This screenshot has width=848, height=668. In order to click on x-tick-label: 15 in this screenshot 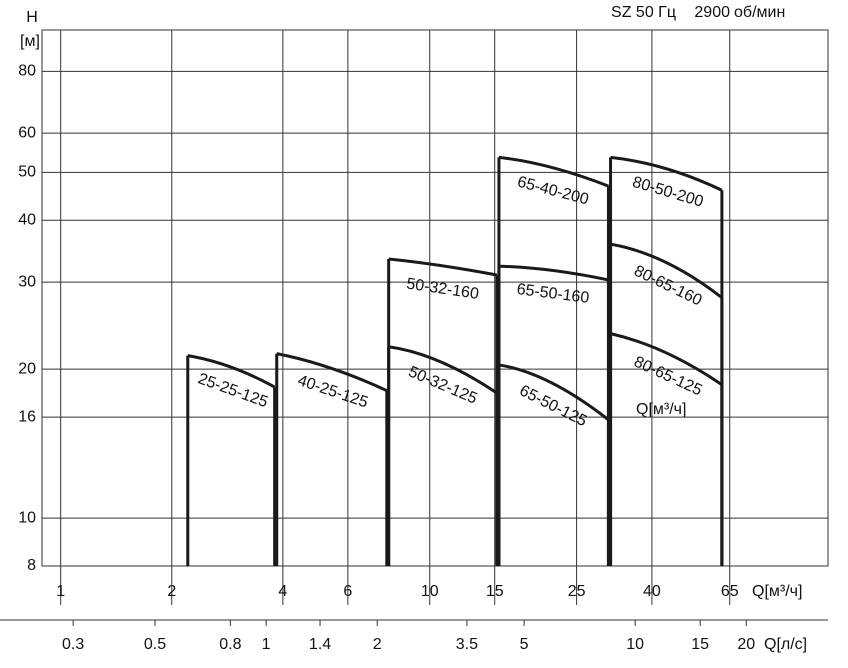, I will do `click(495, 591)`.